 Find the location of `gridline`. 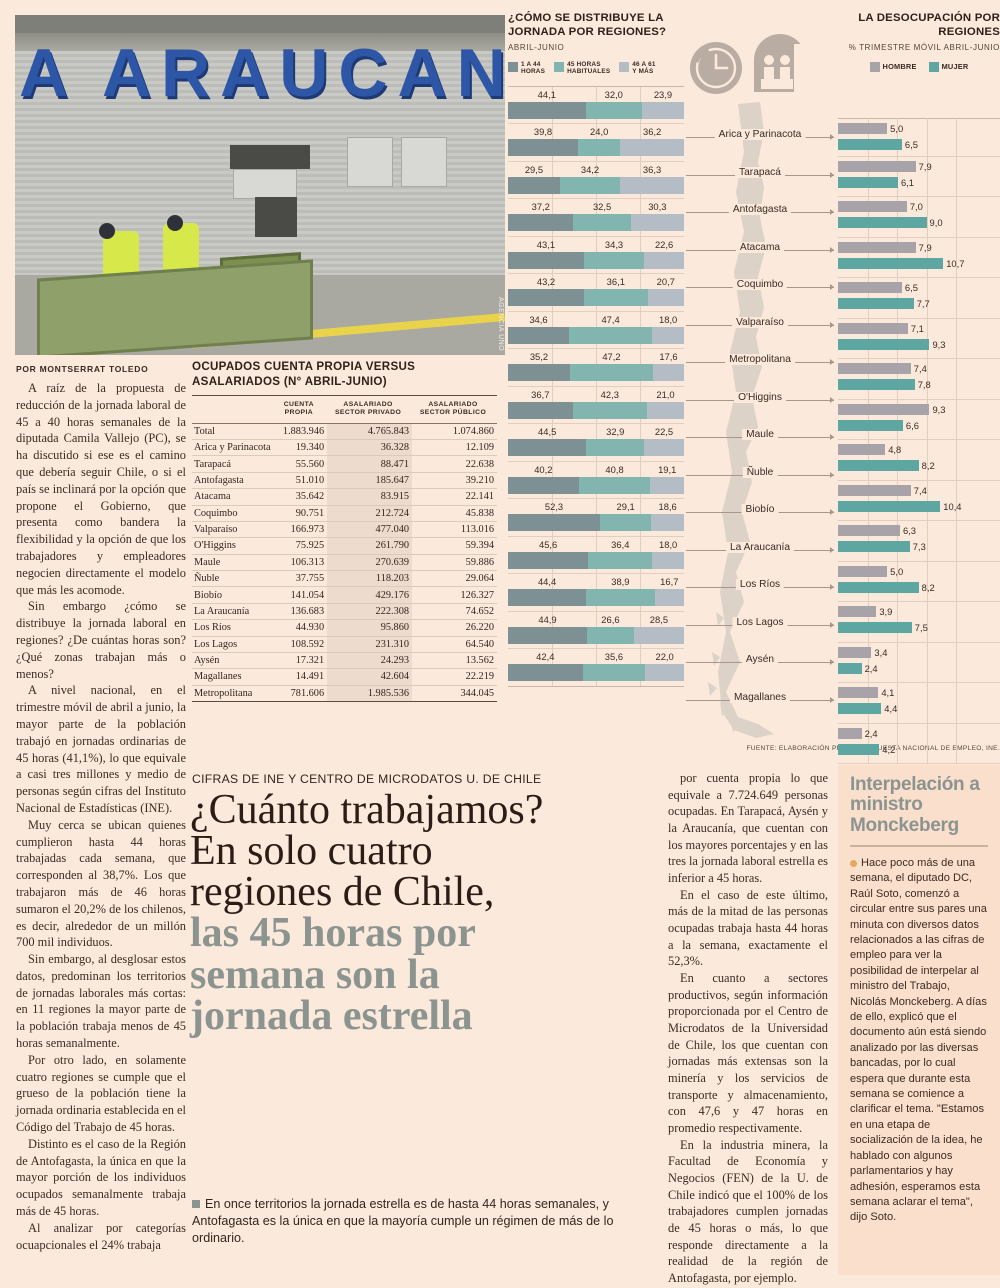

gridline is located at coordinates (868, 441).